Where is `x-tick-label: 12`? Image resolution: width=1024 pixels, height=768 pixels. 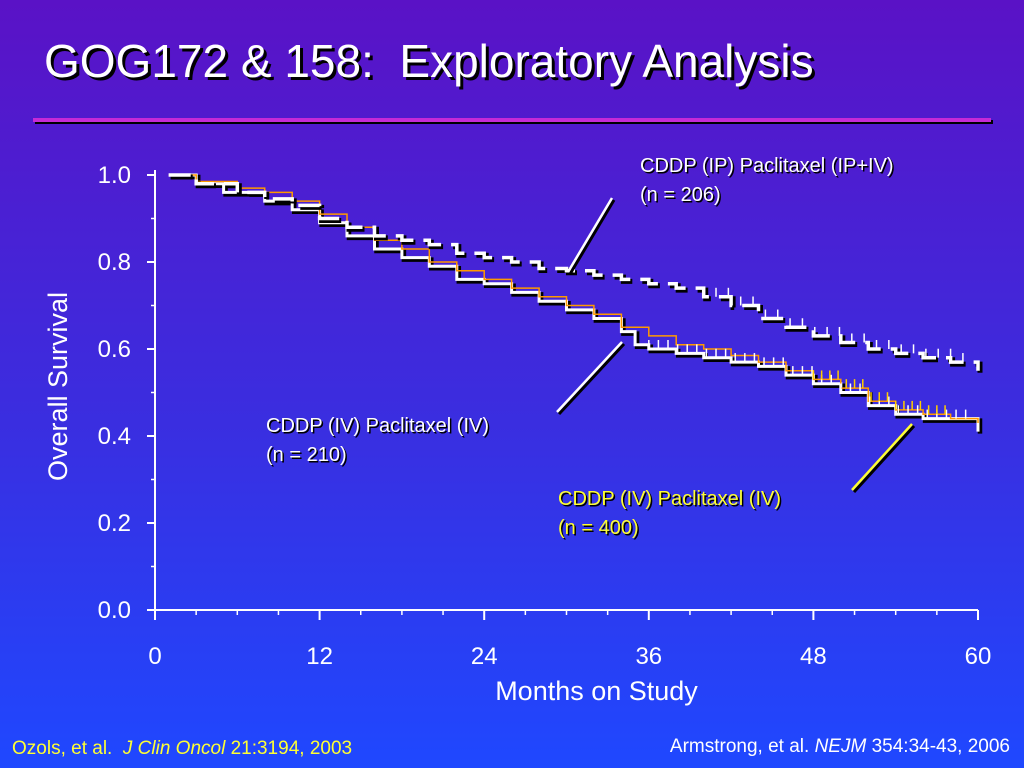
x-tick-label: 12 is located at coordinates (319, 656).